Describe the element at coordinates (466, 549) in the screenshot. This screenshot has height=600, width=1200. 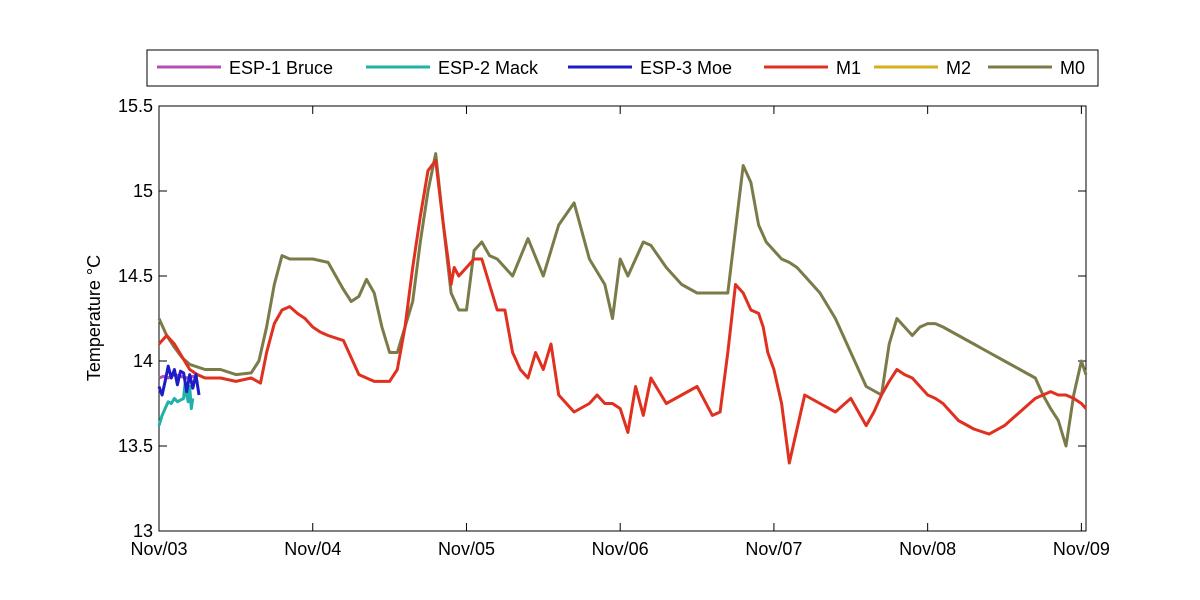
I see `x-tick-label: Nov/05` at that location.